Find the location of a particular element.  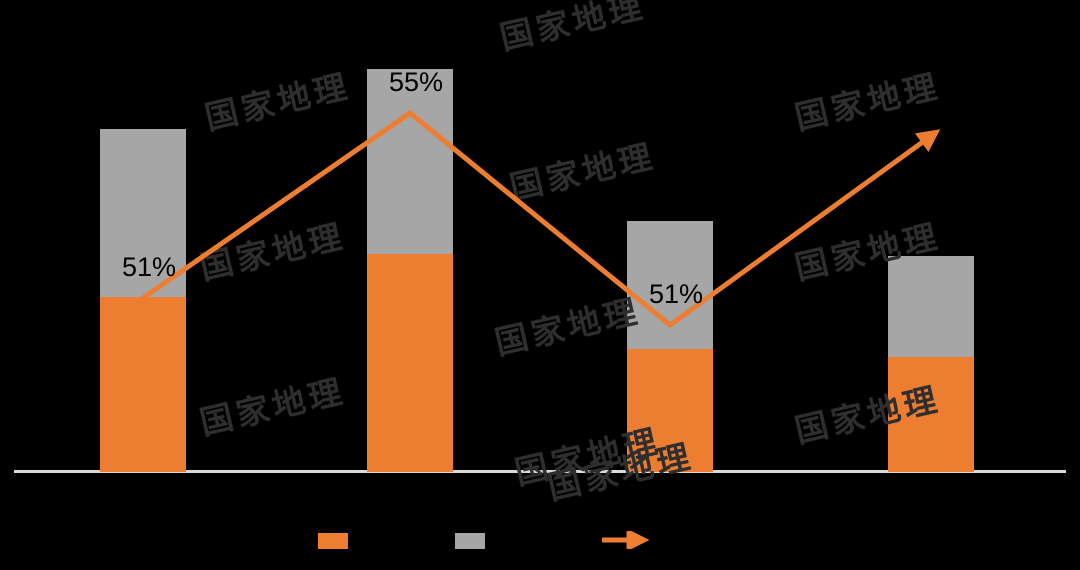

legend-orange-swatch is located at coordinates (333, 541).